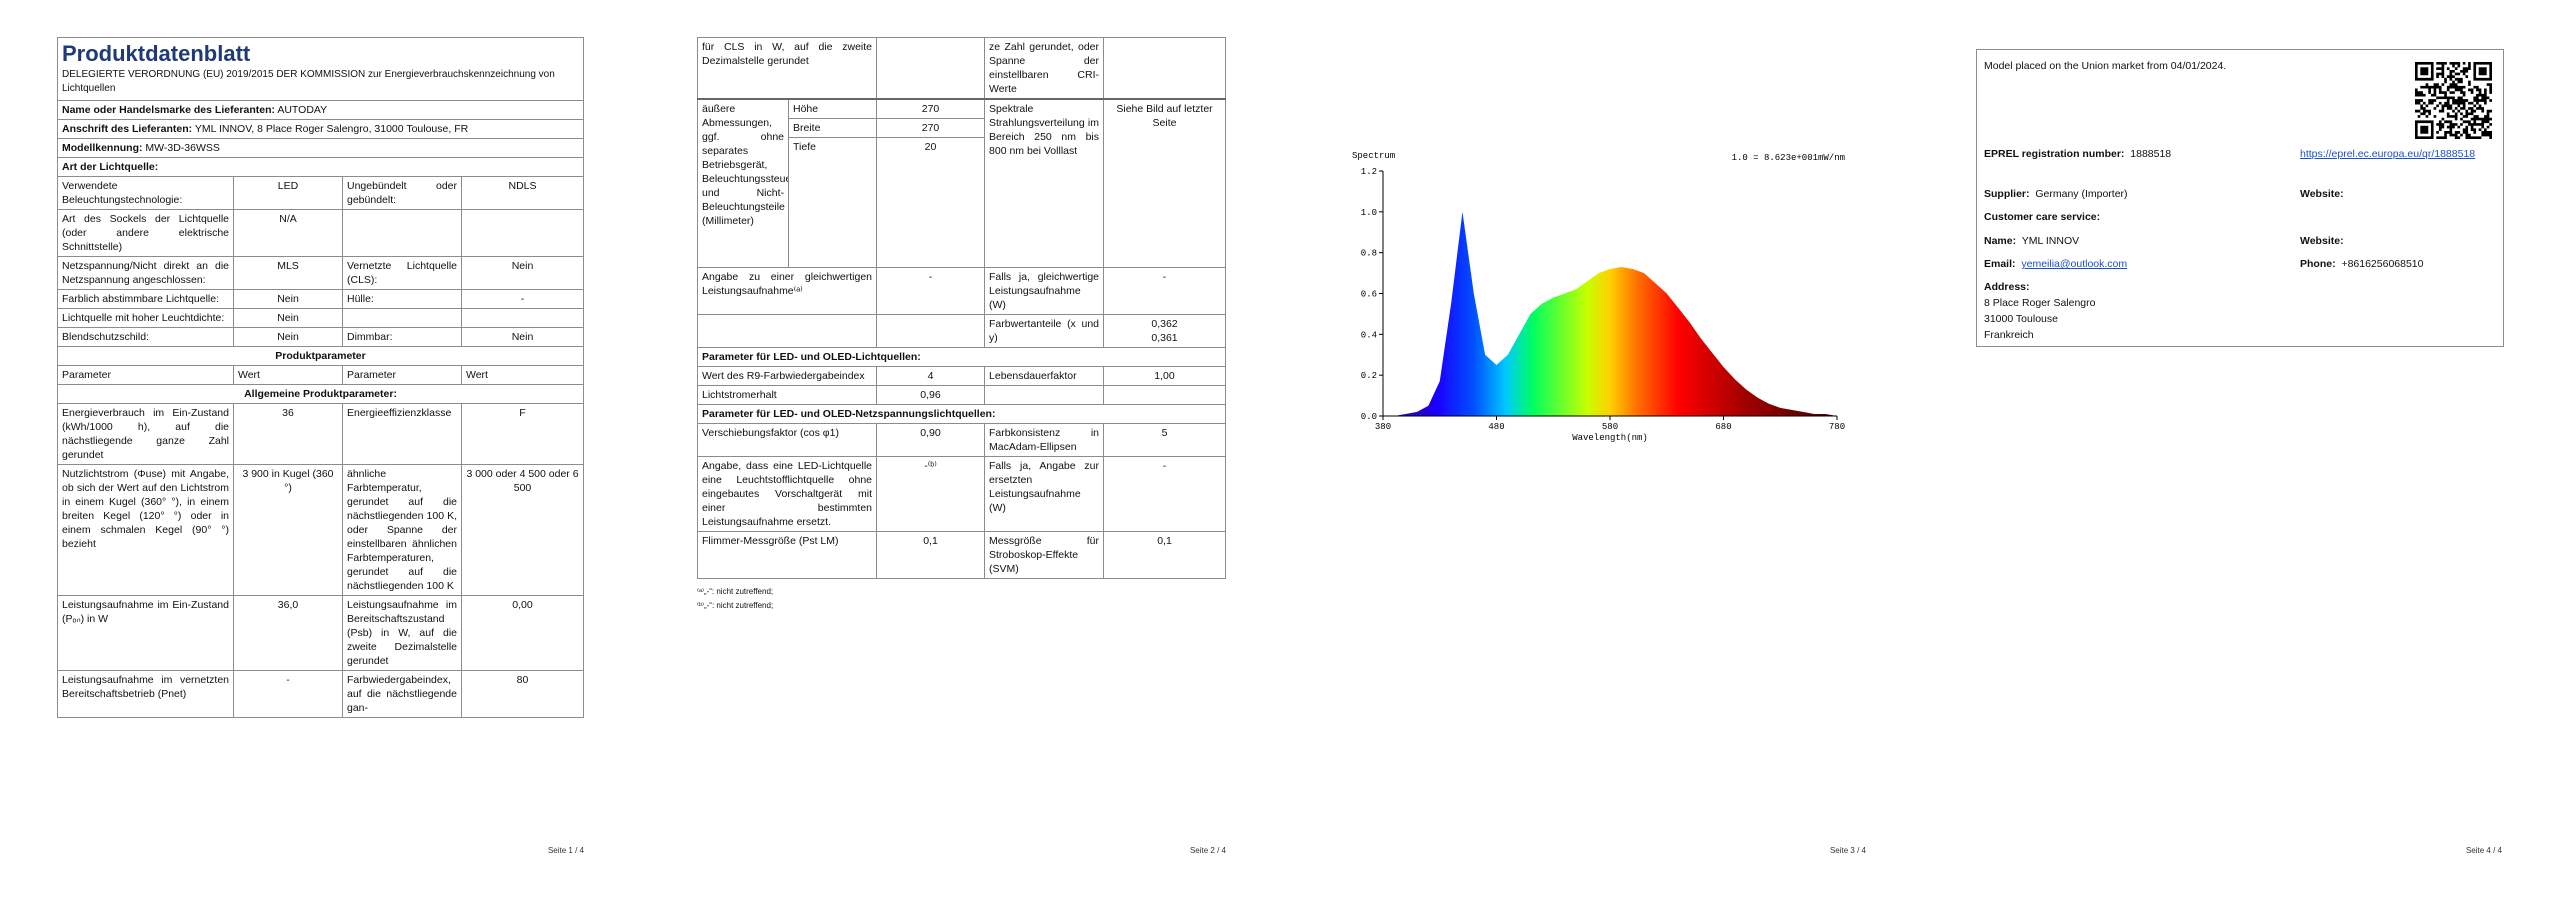 The width and height of the screenshot is (2560, 907). What do you see at coordinates (2050, 241) in the screenshot?
I see `value: YML INNOV` at bounding box center [2050, 241].